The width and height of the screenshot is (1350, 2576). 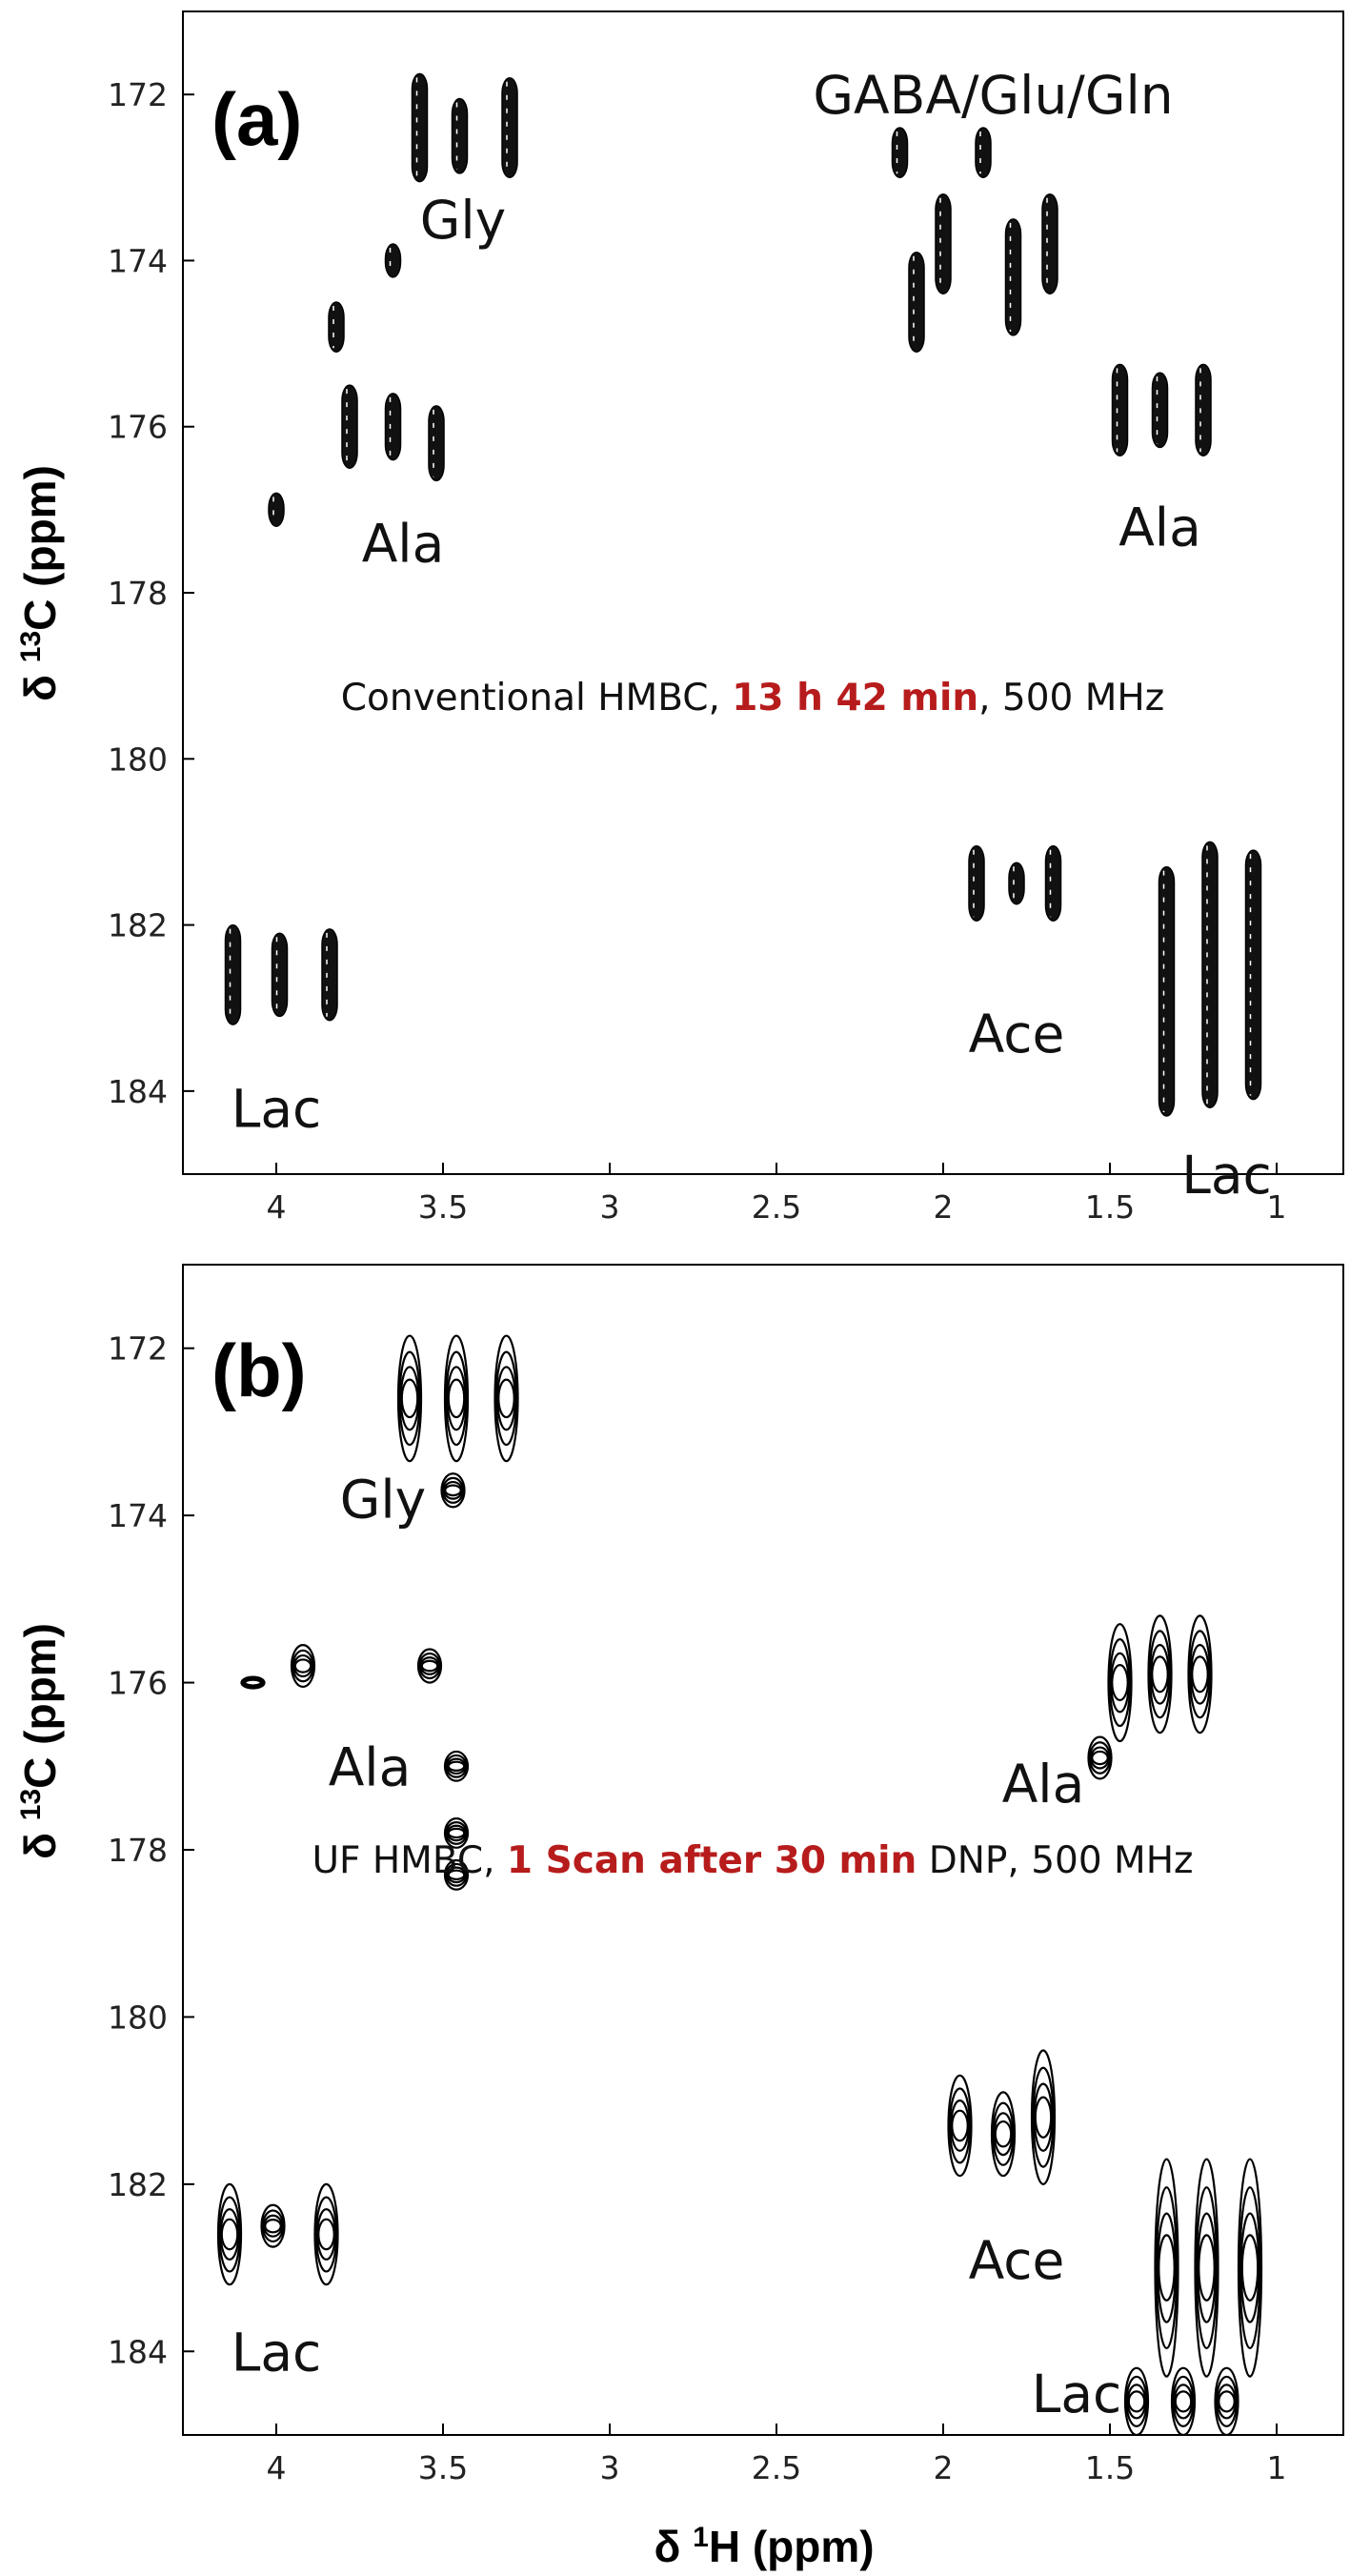 I want to click on panel-a-peak-label: Ace, so click(x=1017, y=1034).